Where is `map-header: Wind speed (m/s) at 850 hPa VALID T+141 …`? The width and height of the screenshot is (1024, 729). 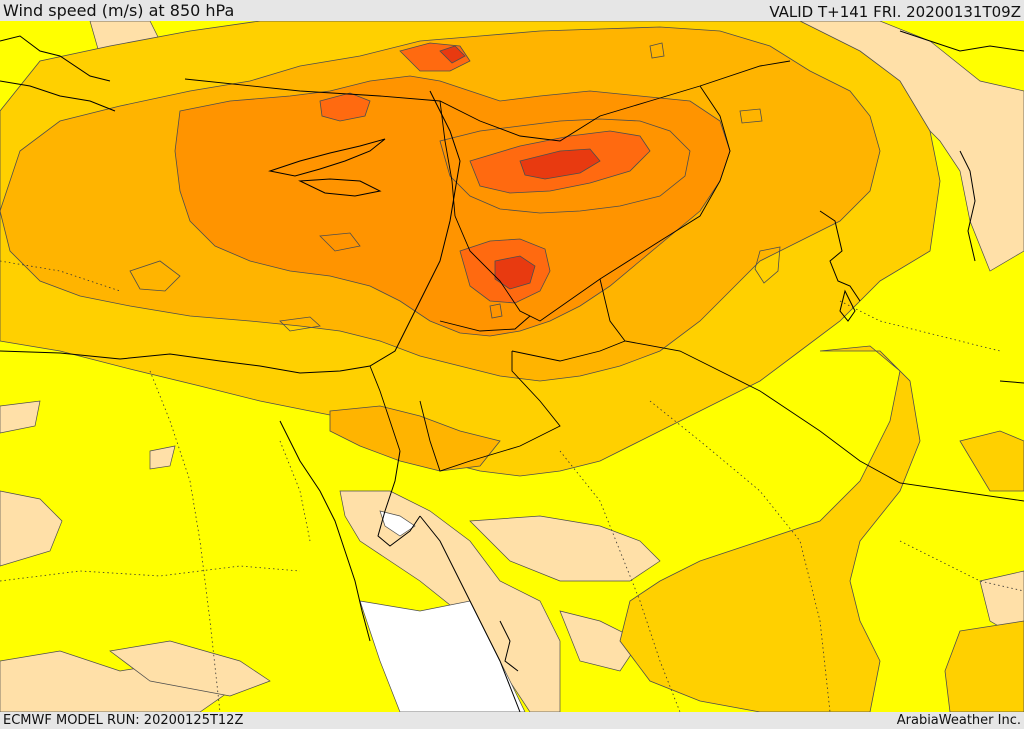
map-header: Wind speed (m/s) at 850 hPa VALID T+141 … is located at coordinates (512, 10).